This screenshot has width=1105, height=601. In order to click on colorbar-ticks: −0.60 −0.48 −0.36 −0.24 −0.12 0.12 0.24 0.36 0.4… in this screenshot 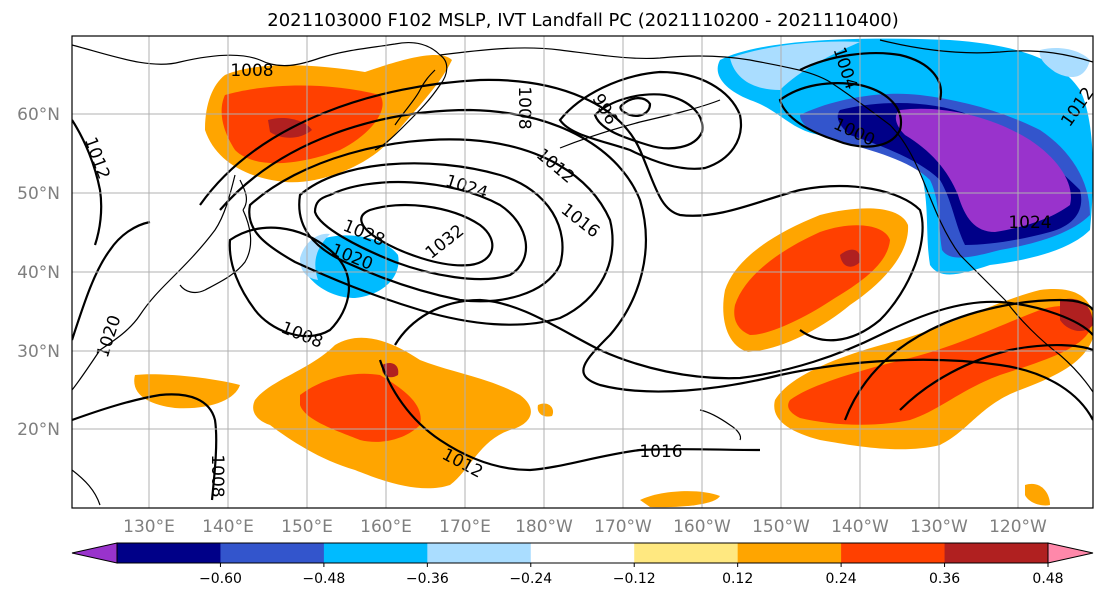, I will do `click(631, 575)`.